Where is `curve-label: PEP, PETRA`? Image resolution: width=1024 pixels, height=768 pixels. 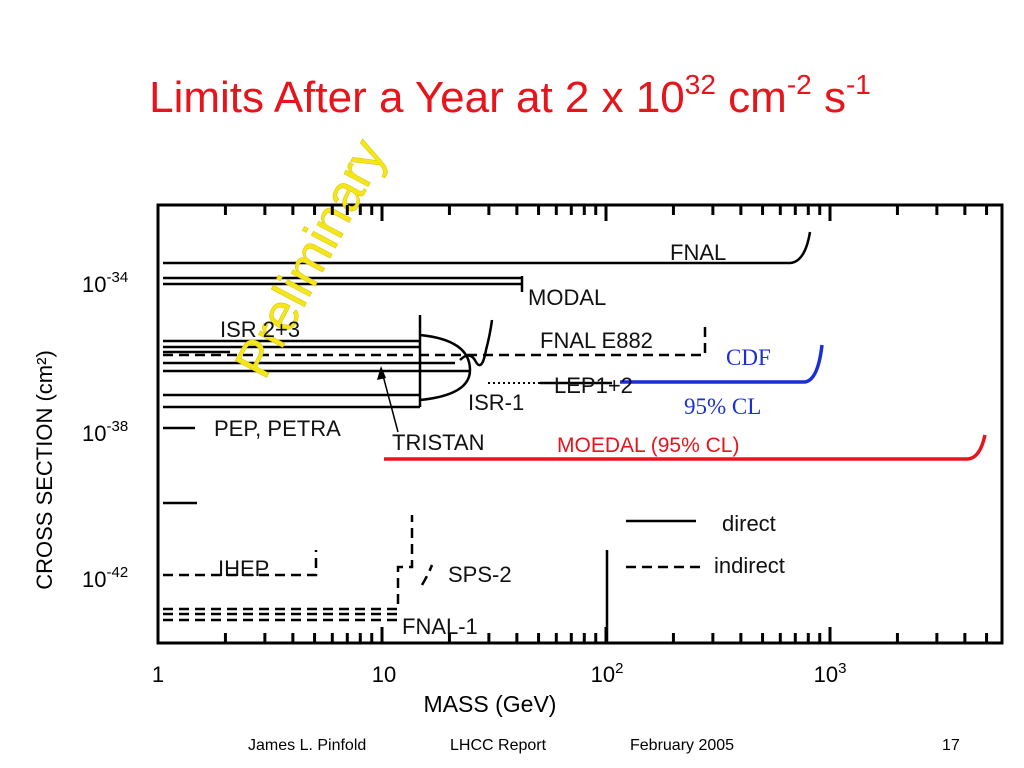
curve-label: PEP, PETRA is located at coordinates (277, 428).